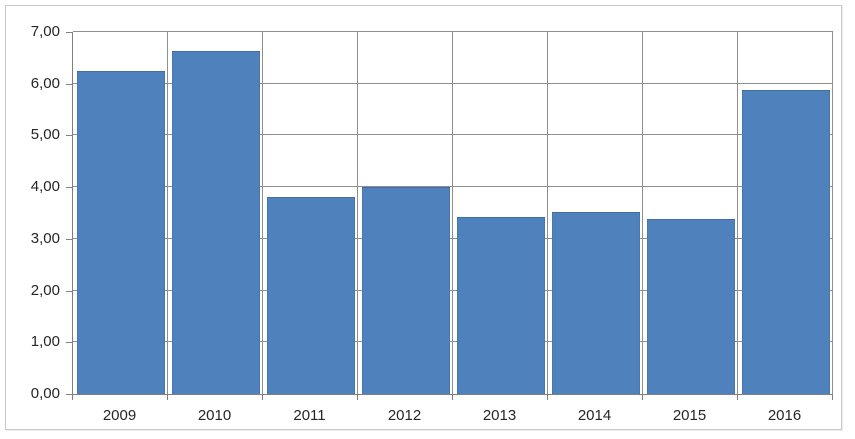 This screenshot has width=855, height=439. What do you see at coordinates (45, 342) in the screenshot?
I see `y-tick-label-1_00: 1,00` at bounding box center [45, 342].